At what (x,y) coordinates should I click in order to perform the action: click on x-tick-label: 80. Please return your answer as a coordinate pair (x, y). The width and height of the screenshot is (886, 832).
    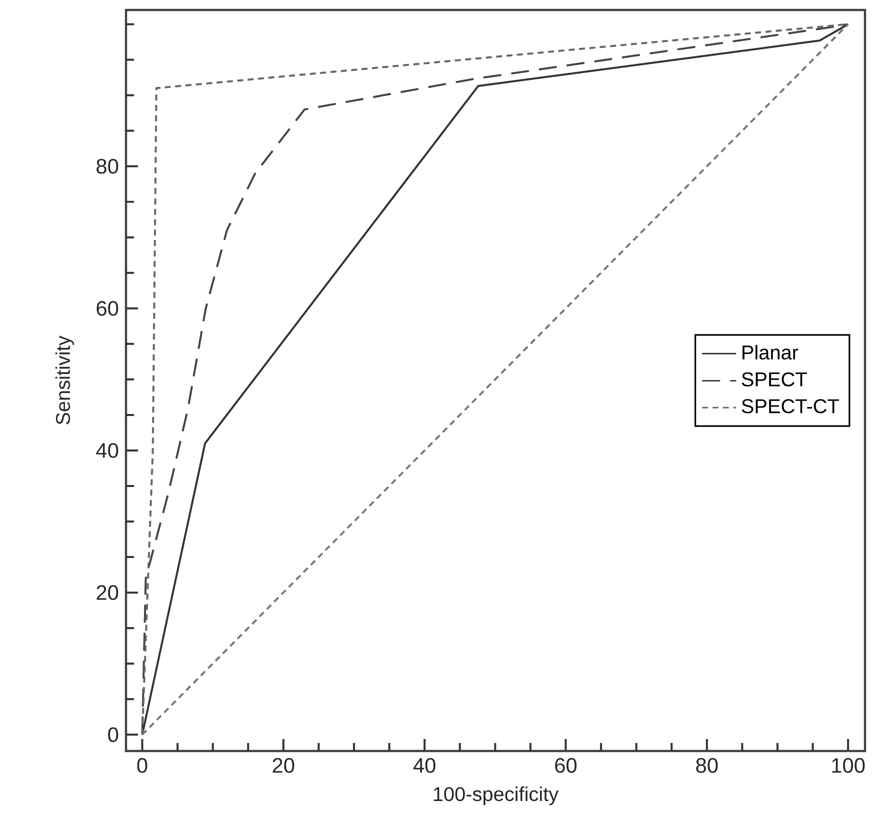
    Looking at the image, I should click on (707, 765).